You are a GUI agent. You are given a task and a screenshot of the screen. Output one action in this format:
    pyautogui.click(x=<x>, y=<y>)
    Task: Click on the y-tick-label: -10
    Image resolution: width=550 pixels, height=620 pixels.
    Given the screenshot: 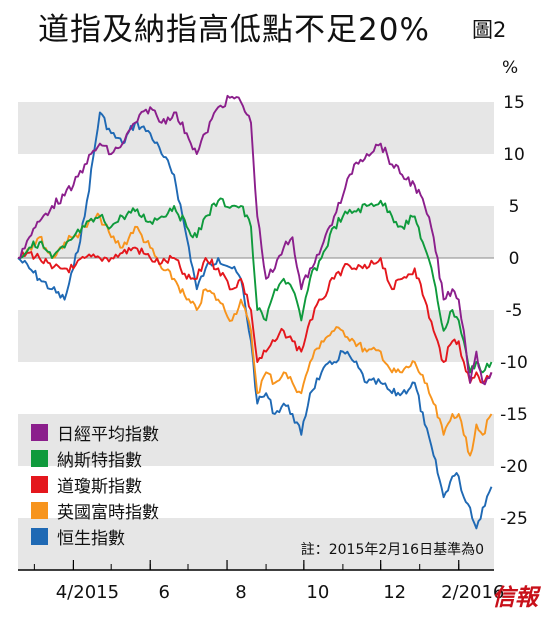 What is the action you would take?
    pyautogui.click(x=514, y=363)
    